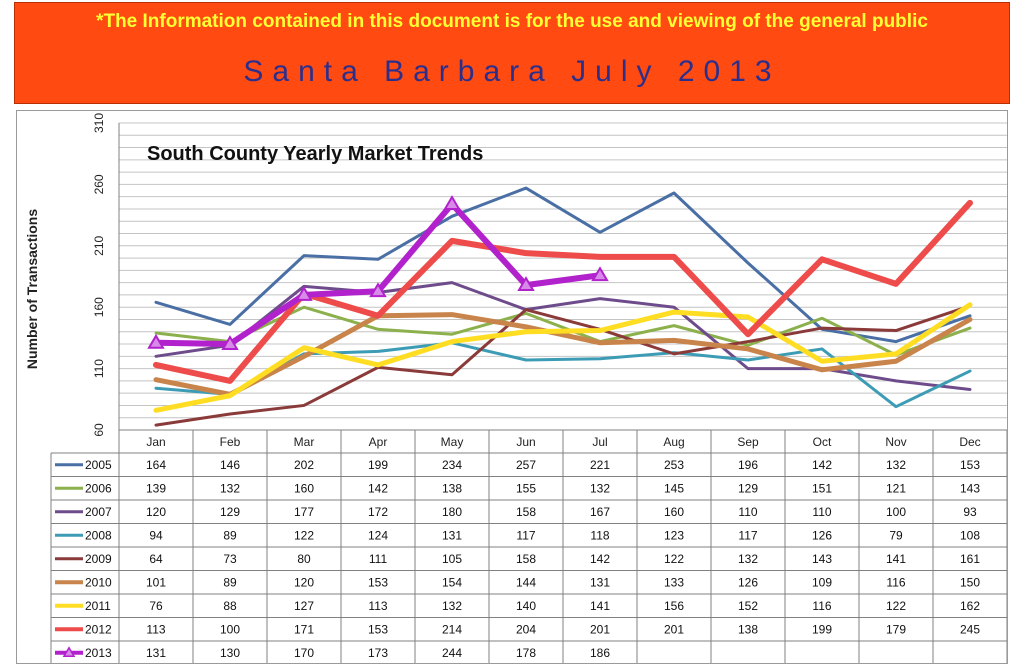 Image resolution: width=1024 pixels, height=667 pixels. What do you see at coordinates (970, 535) in the screenshot?
I see `data-label: 108` at bounding box center [970, 535].